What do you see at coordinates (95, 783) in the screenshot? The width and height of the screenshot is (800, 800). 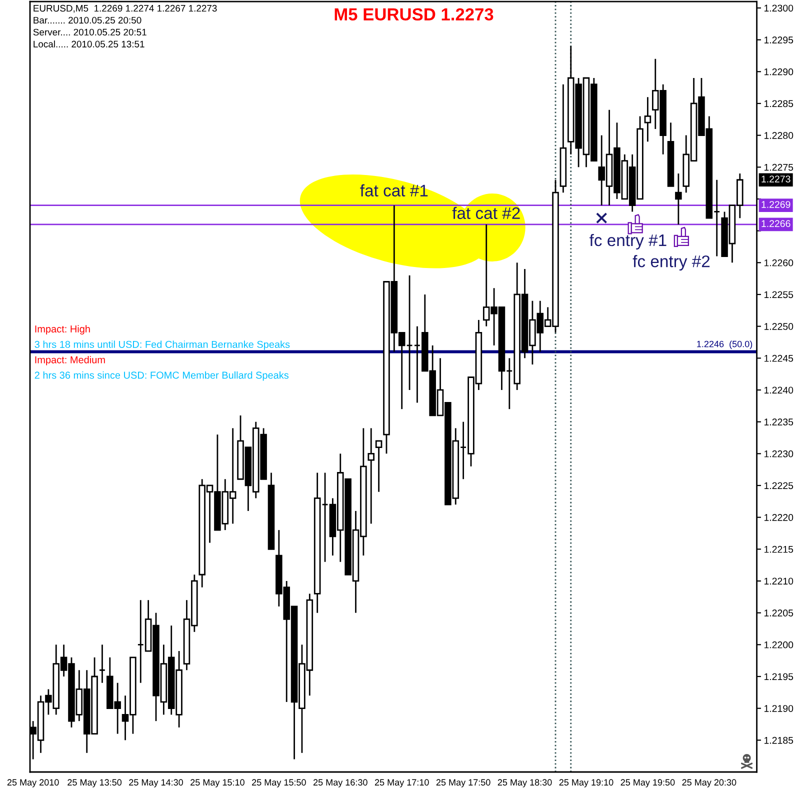 I see `x-tick-label: 25 May 13:50` at bounding box center [95, 783].